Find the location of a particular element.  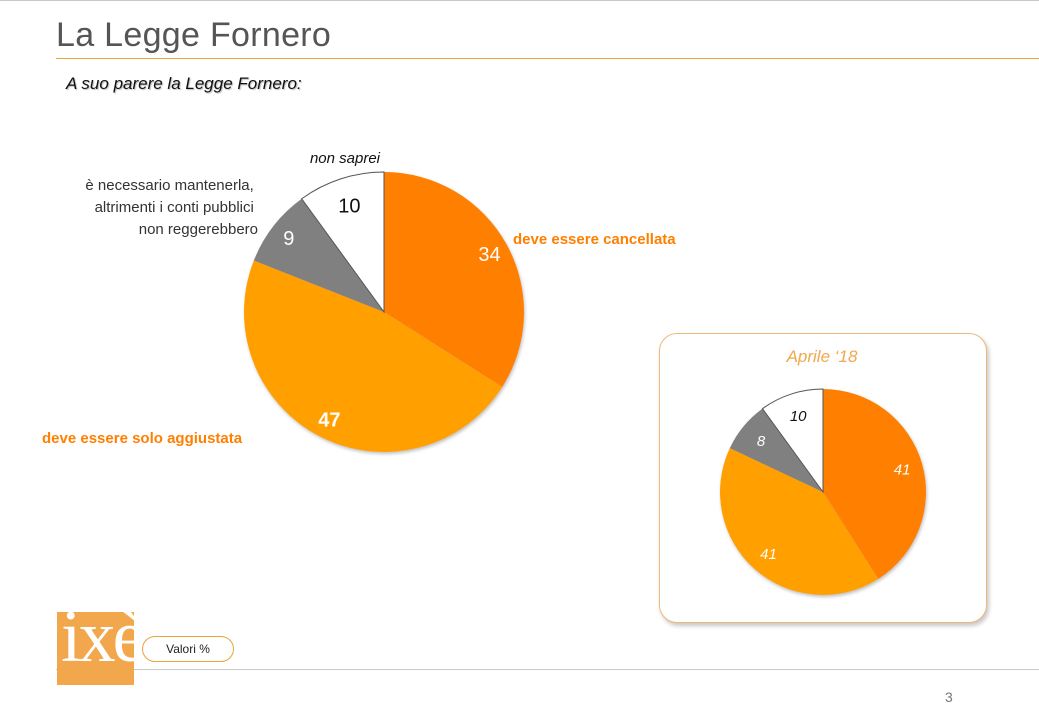

values-badge: Valori % is located at coordinates (188, 649).